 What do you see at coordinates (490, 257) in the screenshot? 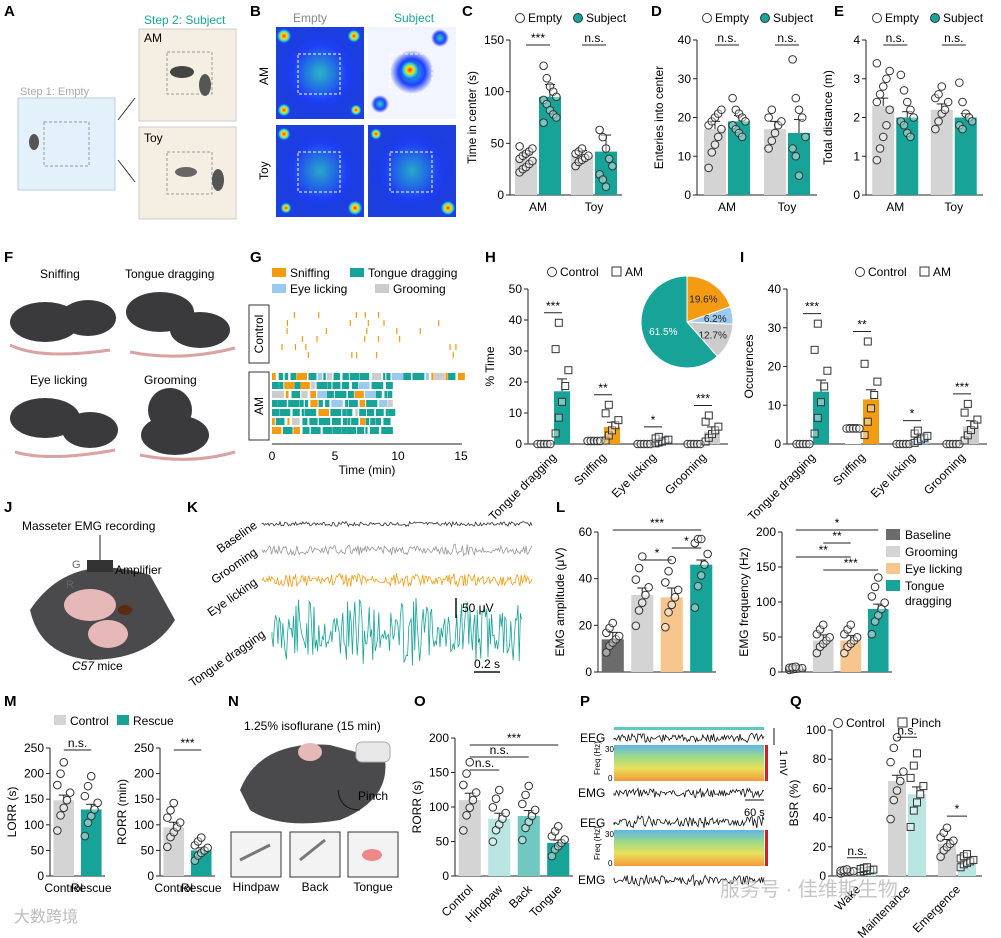
I see `panel-letter-h: H` at bounding box center [490, 257].